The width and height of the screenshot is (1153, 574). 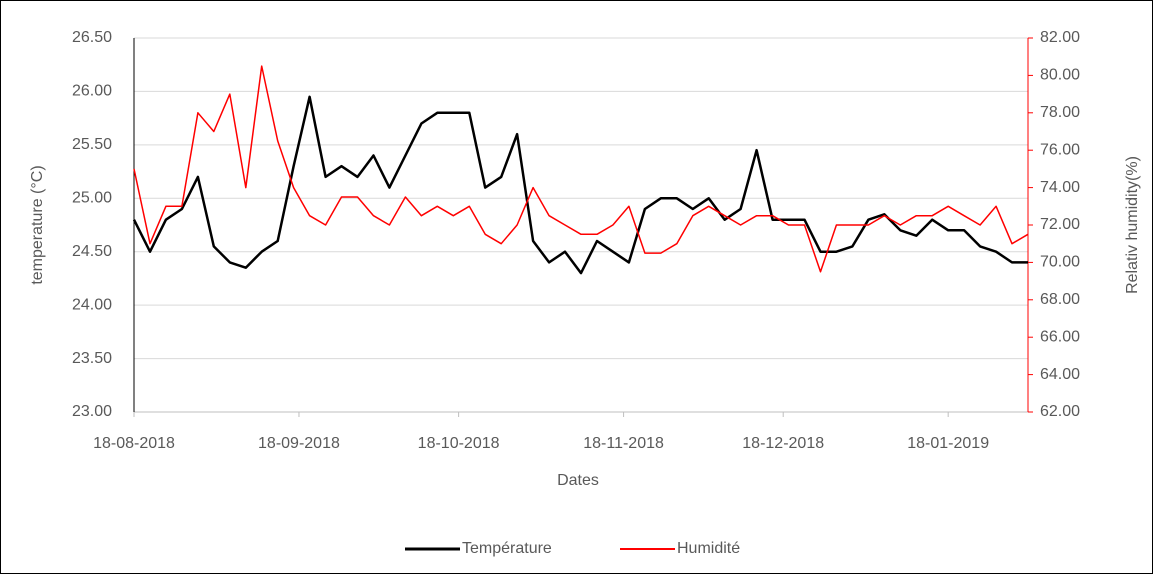 What do you see at coordinates (92, 304) in the screenshot?
I see `y-tick-label: 24.00` at bounding box center [92, 304].